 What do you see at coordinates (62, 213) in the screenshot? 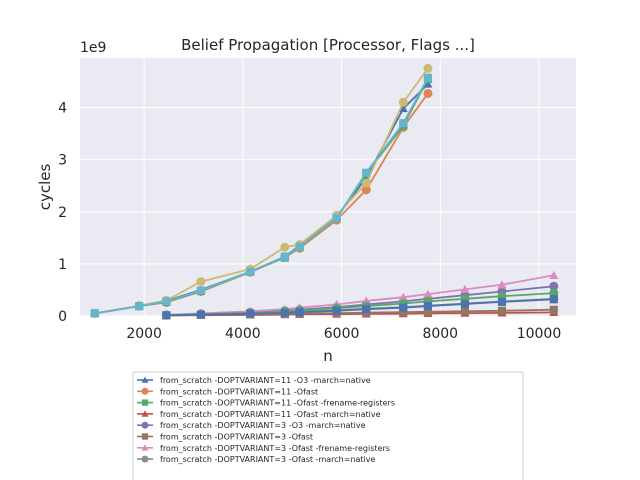
I see `y-tick-label: 2` at bounding box center [62, 213].